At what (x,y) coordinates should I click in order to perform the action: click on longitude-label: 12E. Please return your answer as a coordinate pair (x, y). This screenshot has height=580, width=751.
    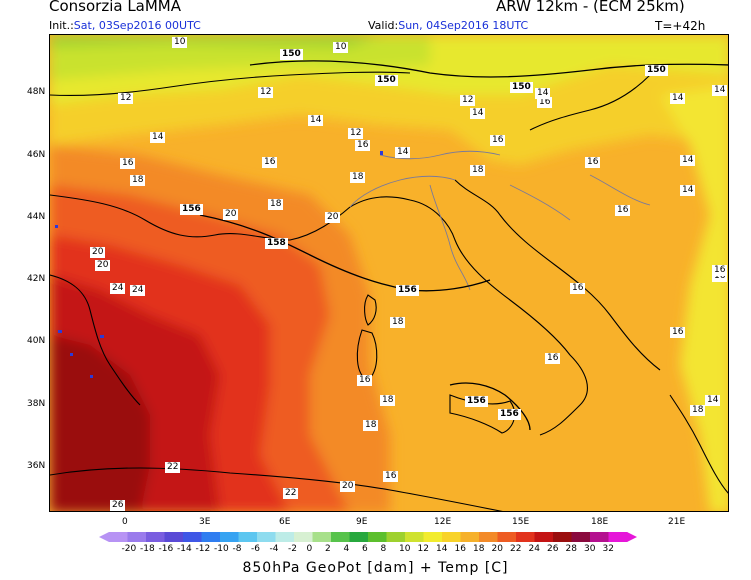
    Looking at the image, I should click on (443, 522).